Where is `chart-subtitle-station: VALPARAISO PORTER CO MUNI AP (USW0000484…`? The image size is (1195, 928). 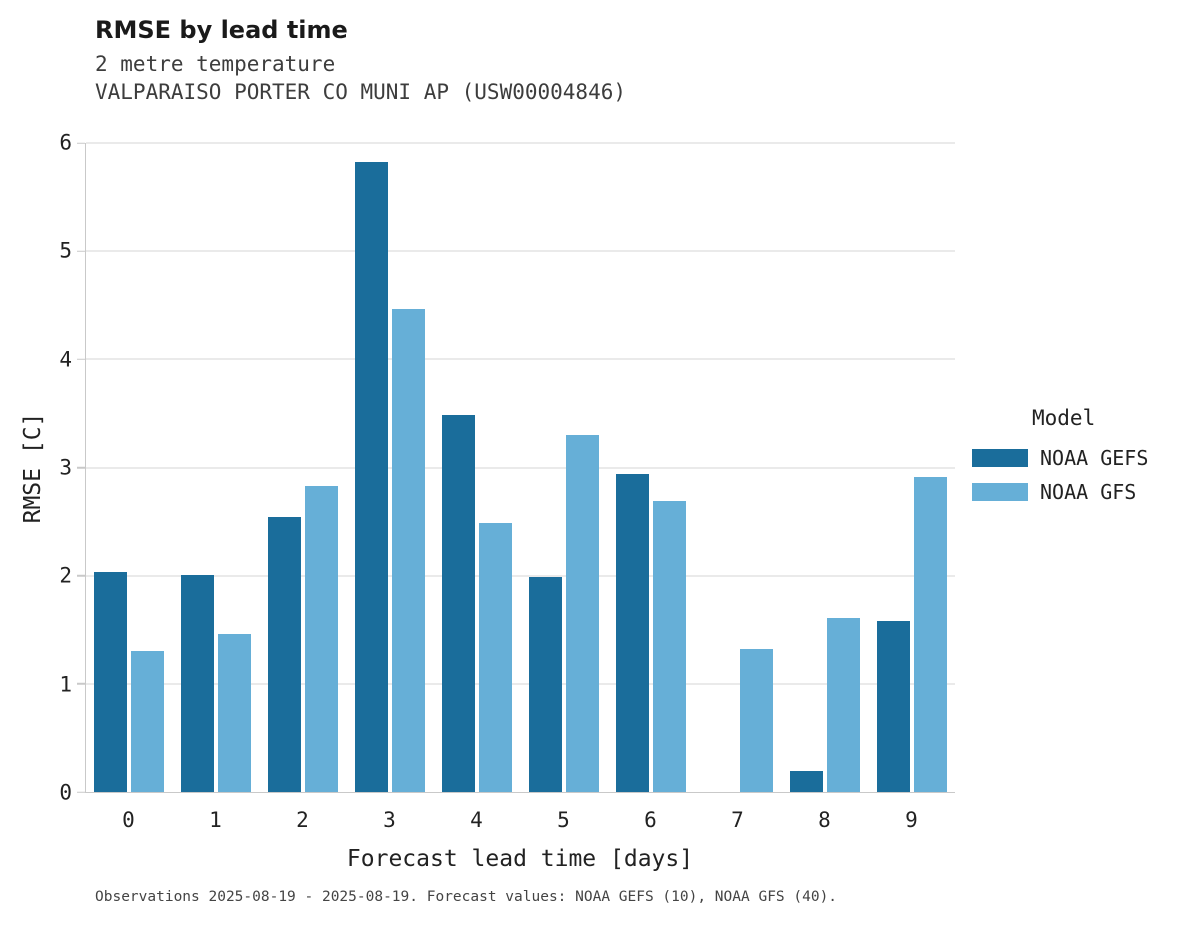
chart-subtitle-station: VALPARAISO PORTER CO MUNI AP (USW0000484… is located at coordinates (361, 92).